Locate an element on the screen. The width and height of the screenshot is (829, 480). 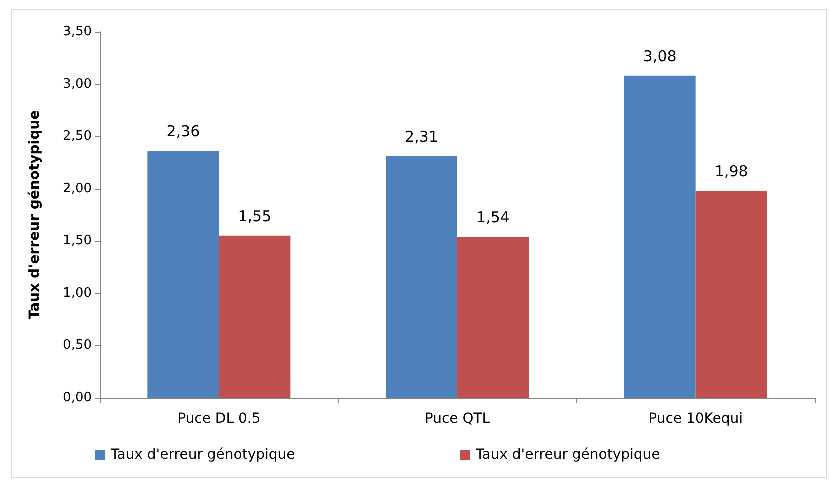
x-tick-label: Puce QTL is located at coordinates (457, 419).